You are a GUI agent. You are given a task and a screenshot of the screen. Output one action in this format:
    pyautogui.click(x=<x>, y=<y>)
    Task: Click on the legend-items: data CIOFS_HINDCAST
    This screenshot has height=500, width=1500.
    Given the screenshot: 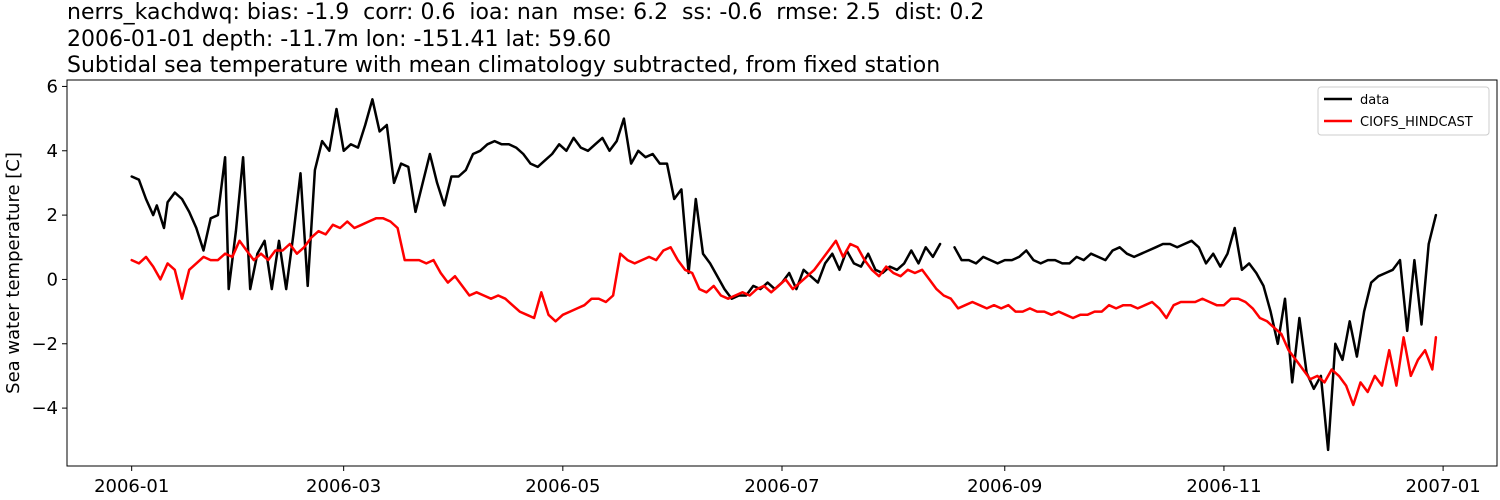 What is the action you would take?
    pyautogui.click(x=1398, y=111)
    